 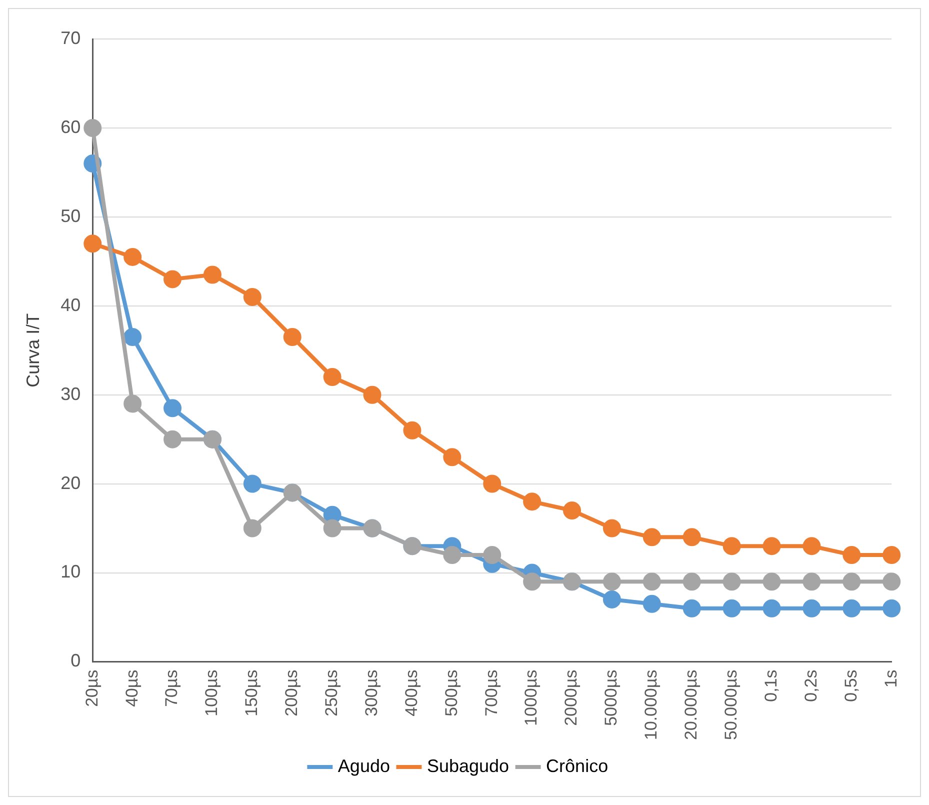 I want to click on x-tick-label: 70µs, so click(x=172, y=688).